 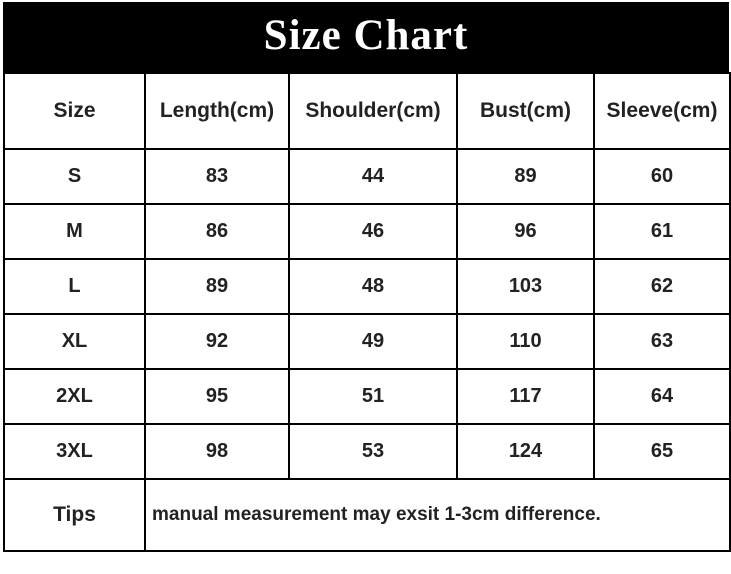 I want to click on shoulder-cell: 49, so click(x=373, y=341).